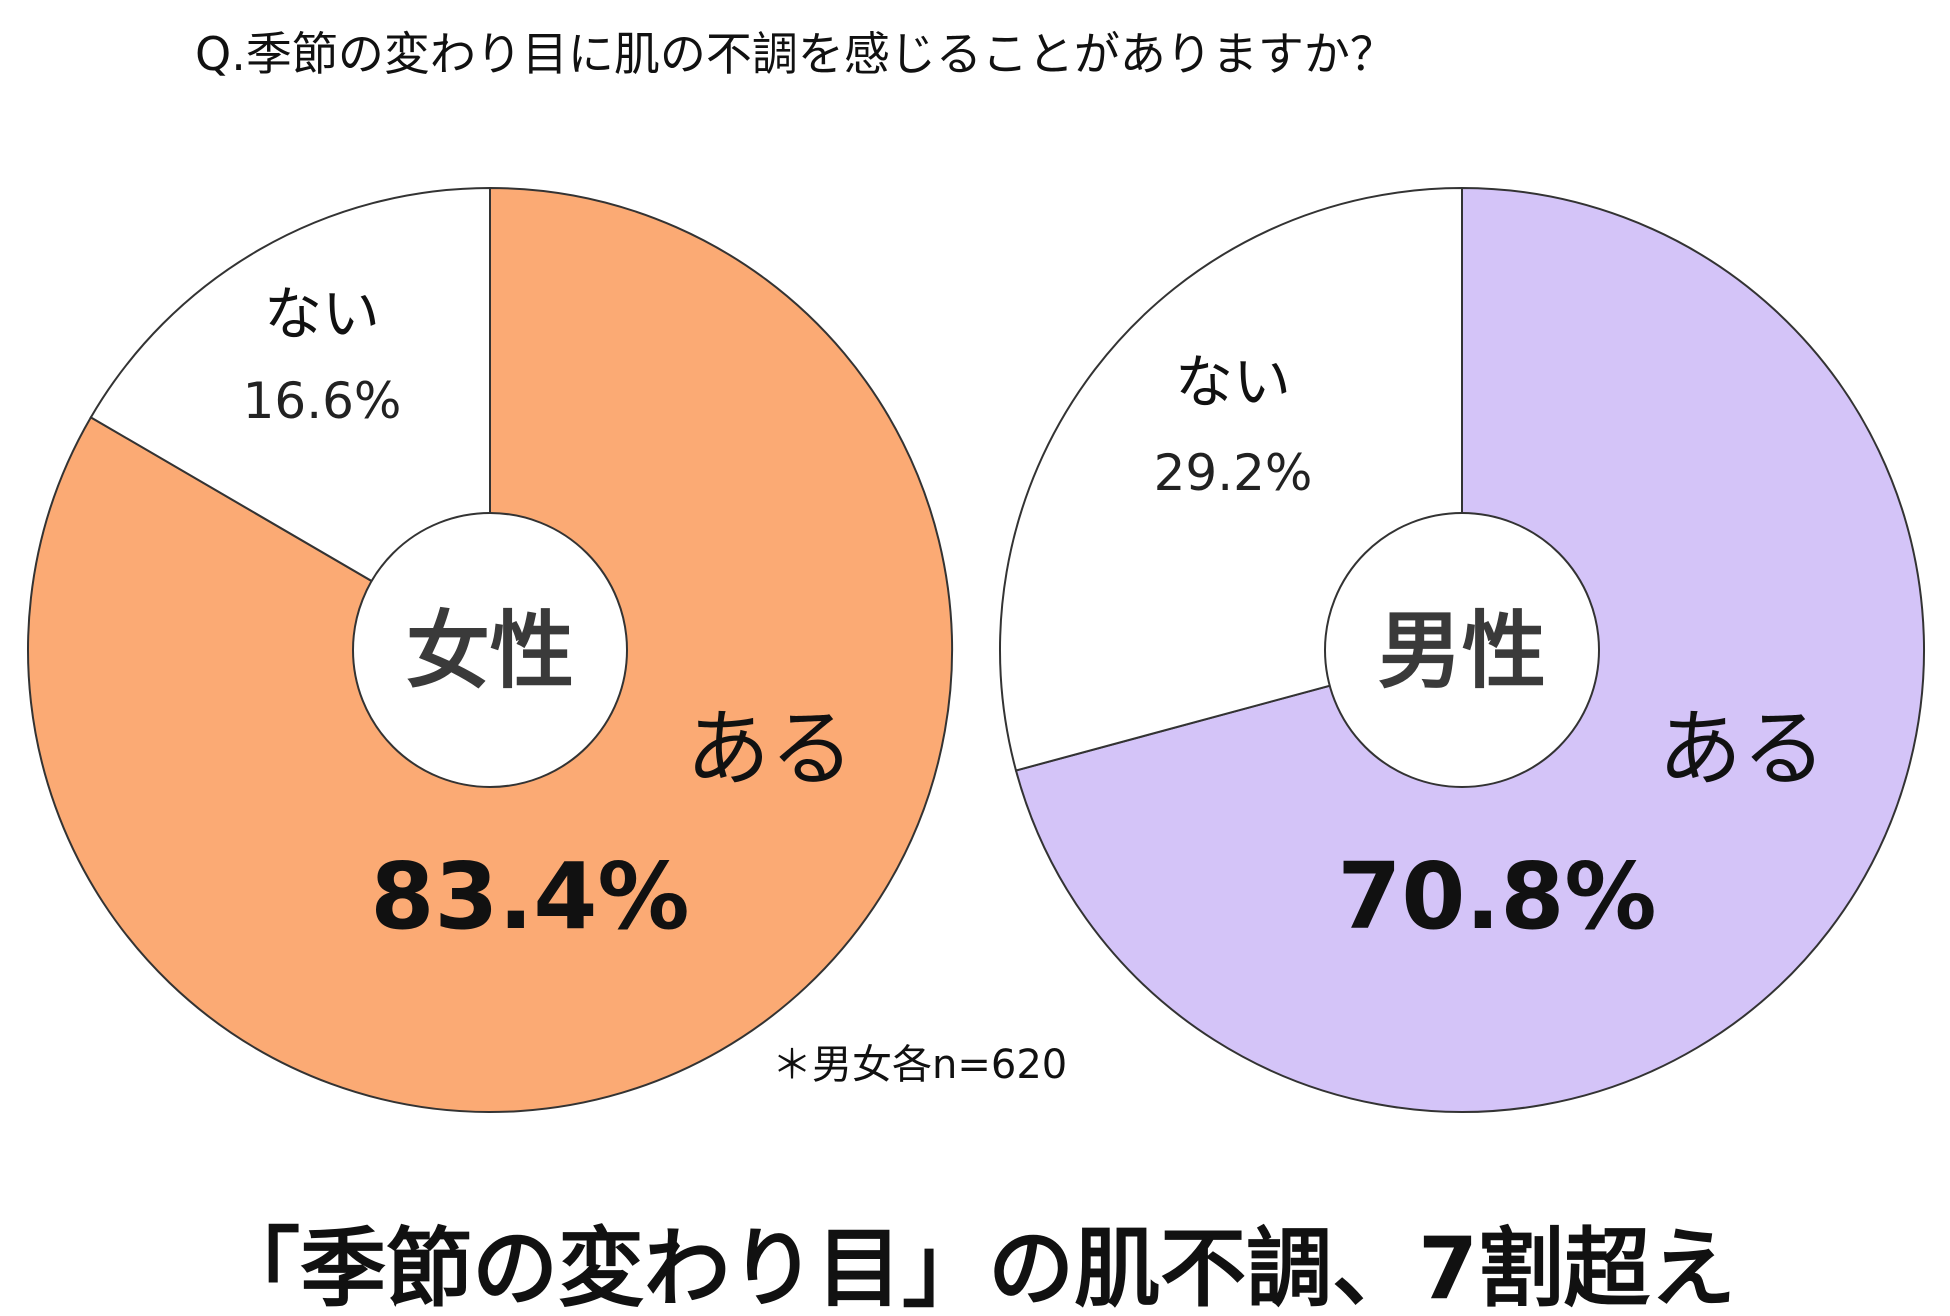 Image resolution: width=1950 pixels, height=1316 pixels. I want to click on center-label-male: 男性, so click(1462, 651).